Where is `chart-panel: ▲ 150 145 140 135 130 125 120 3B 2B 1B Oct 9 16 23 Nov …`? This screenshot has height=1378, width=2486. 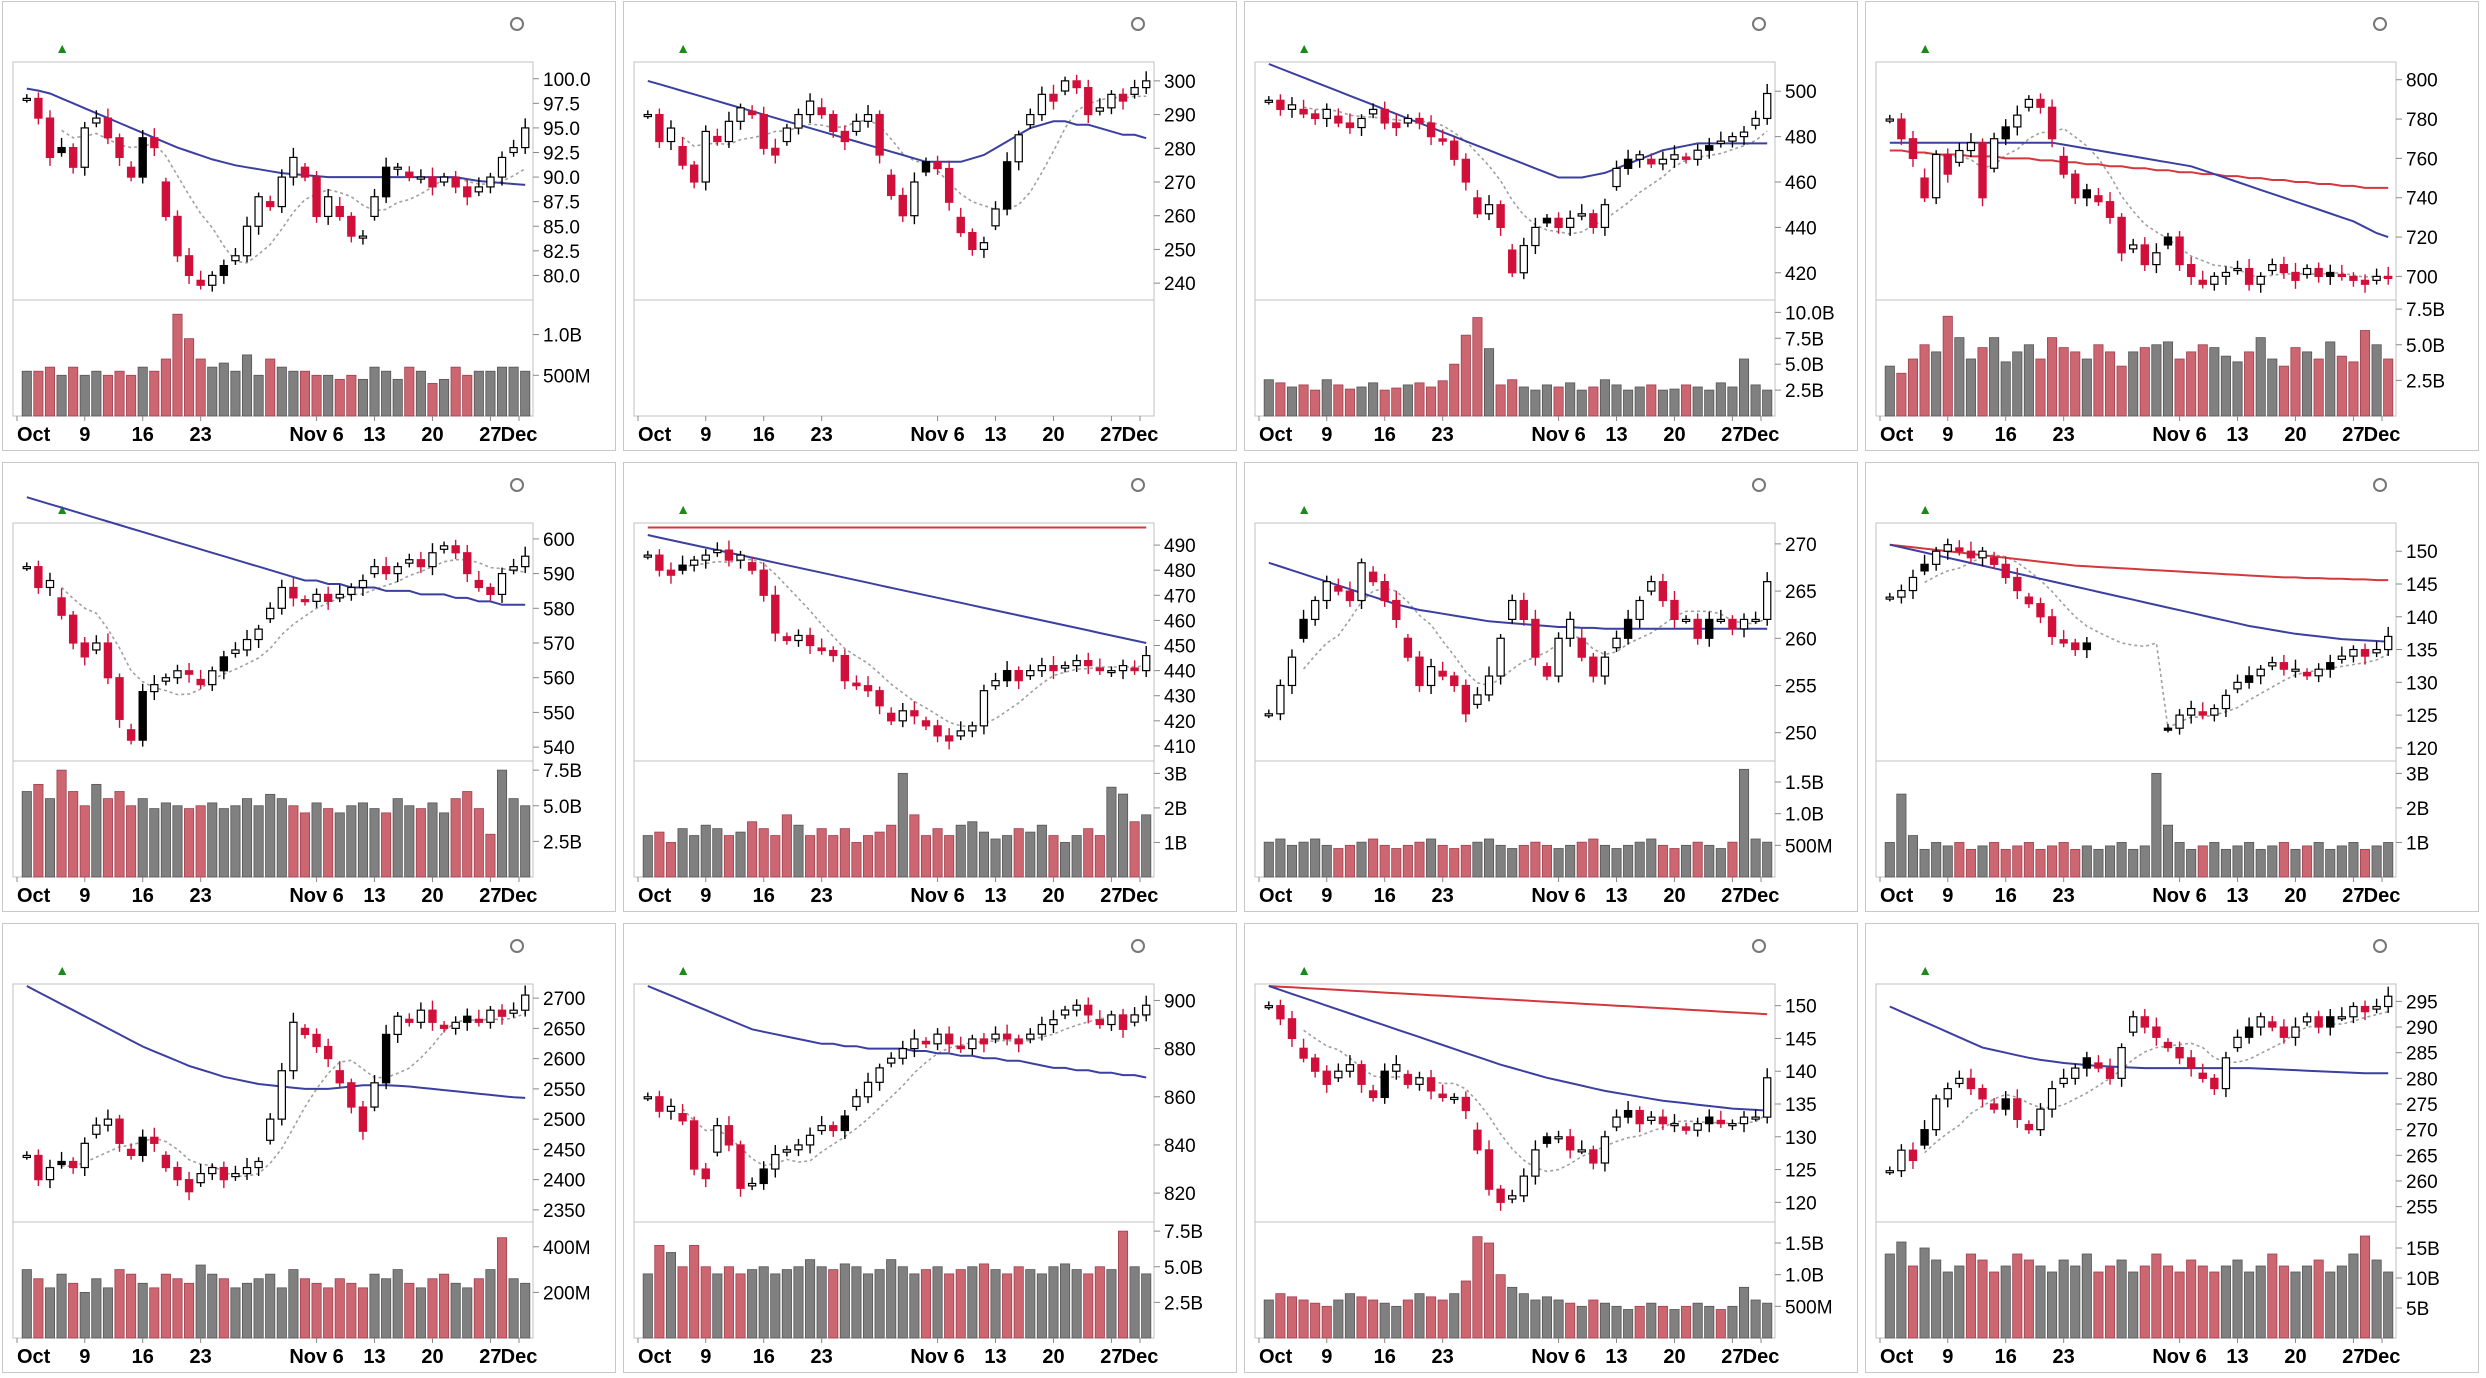 chart-panel: ▲ 150 145 140 135 130 125 120 3B 2B 1B Oct 9 16 23 Nov … is located at coordinates (2172, 687).